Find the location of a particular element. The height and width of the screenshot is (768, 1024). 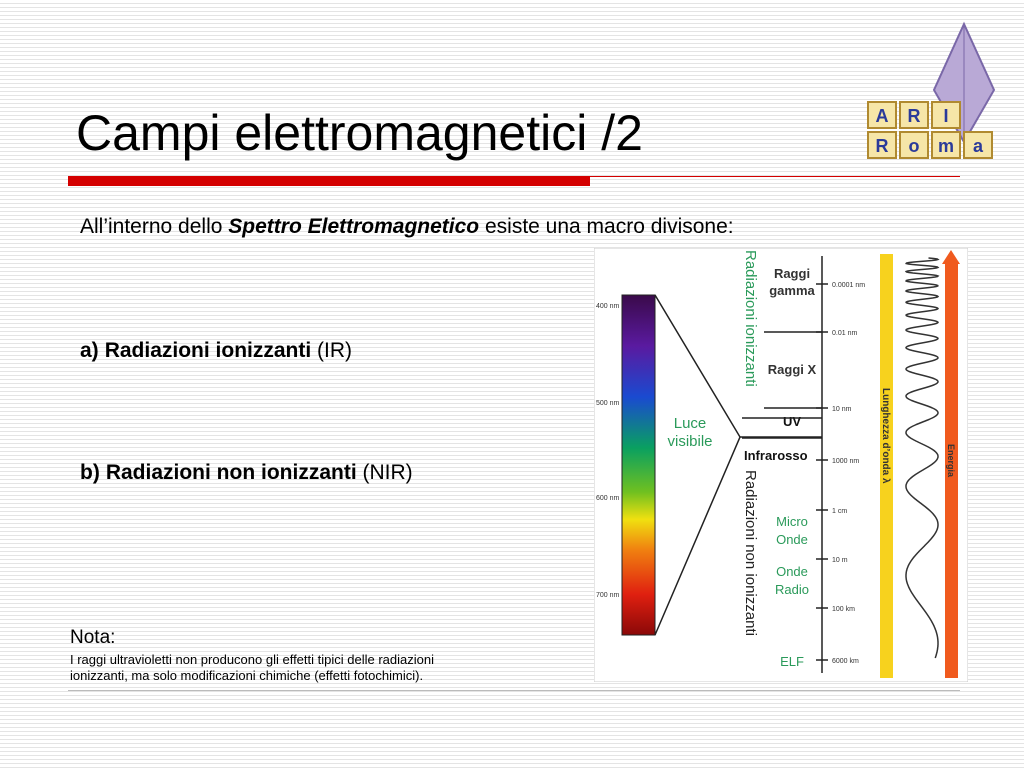

wavelength-label: 500 nm is located at coordinates (608, 403).